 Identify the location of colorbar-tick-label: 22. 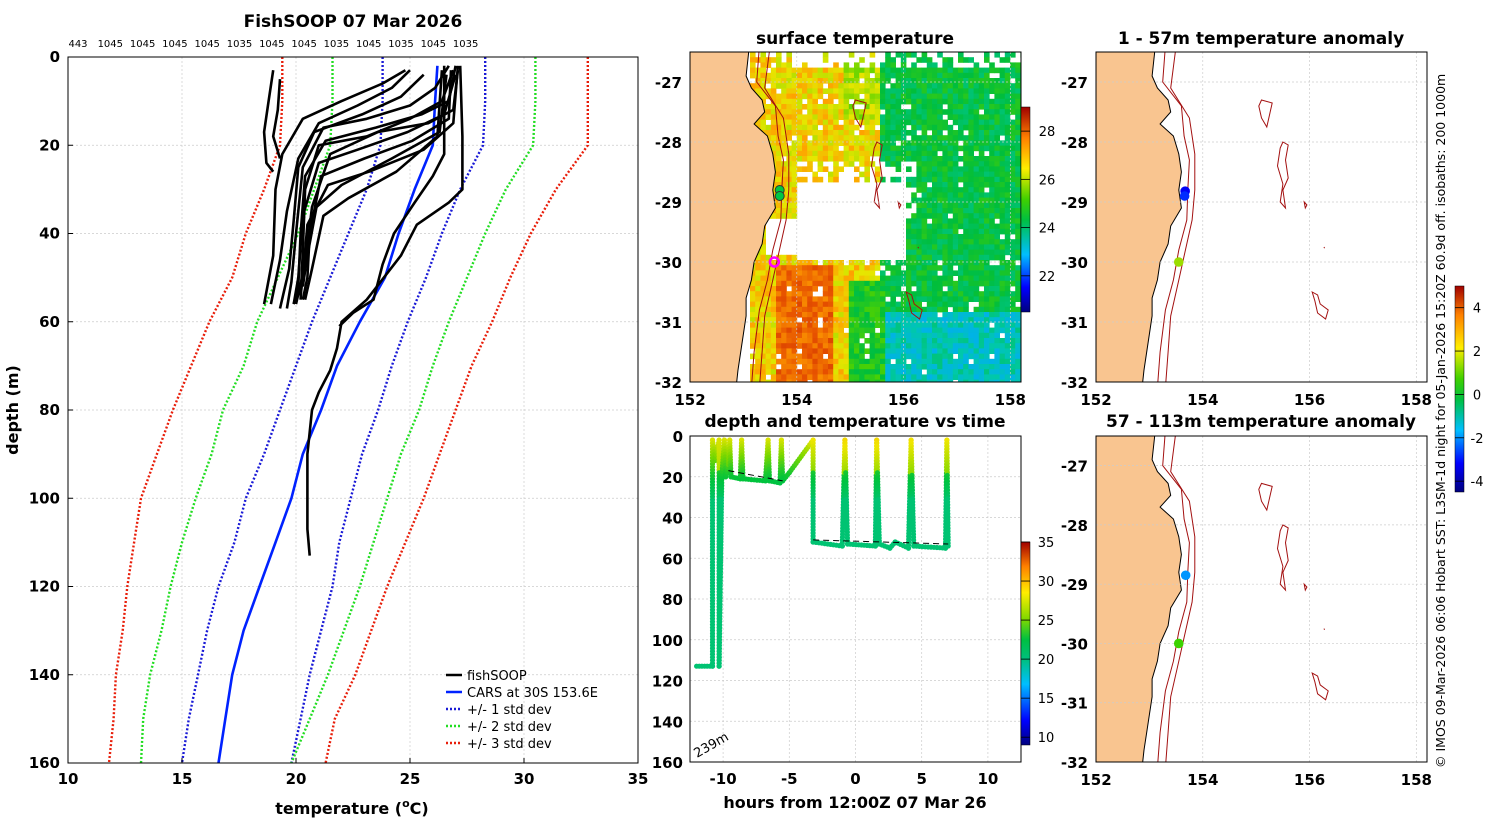
(1047, 277).